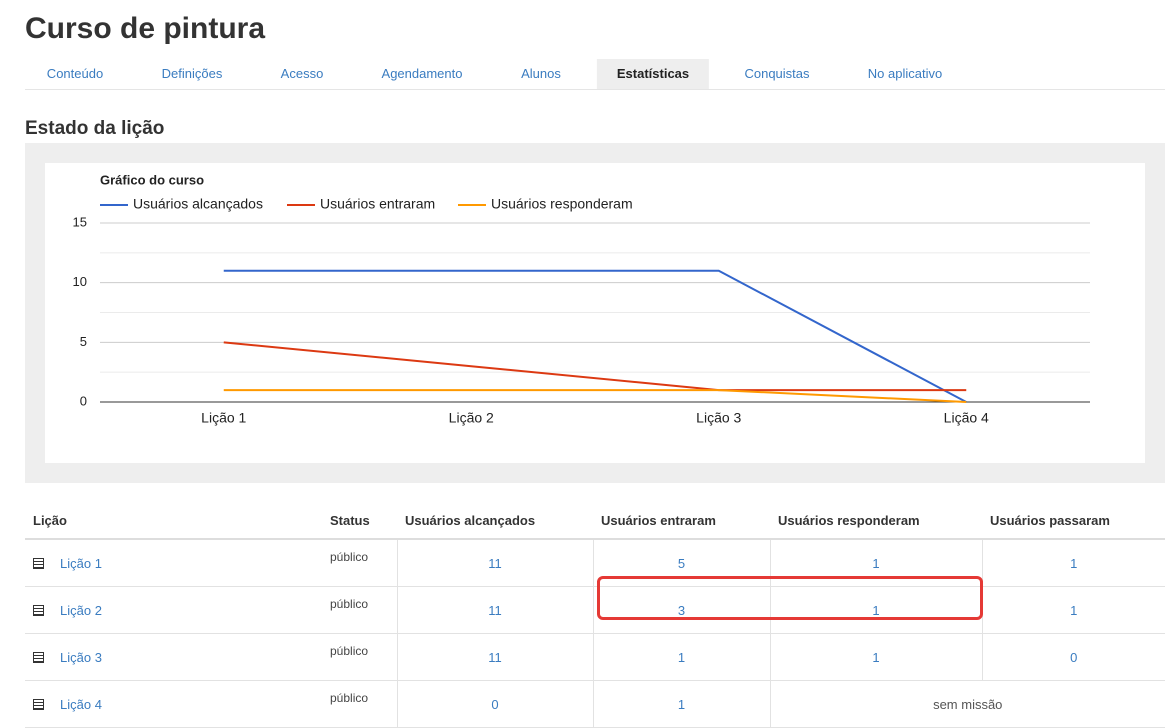  What do you see at coordinates (595, 563) in the screenshot?
I see `table-row: Lição 1 público 11 5 1 1` at bounding box center [595, 563].